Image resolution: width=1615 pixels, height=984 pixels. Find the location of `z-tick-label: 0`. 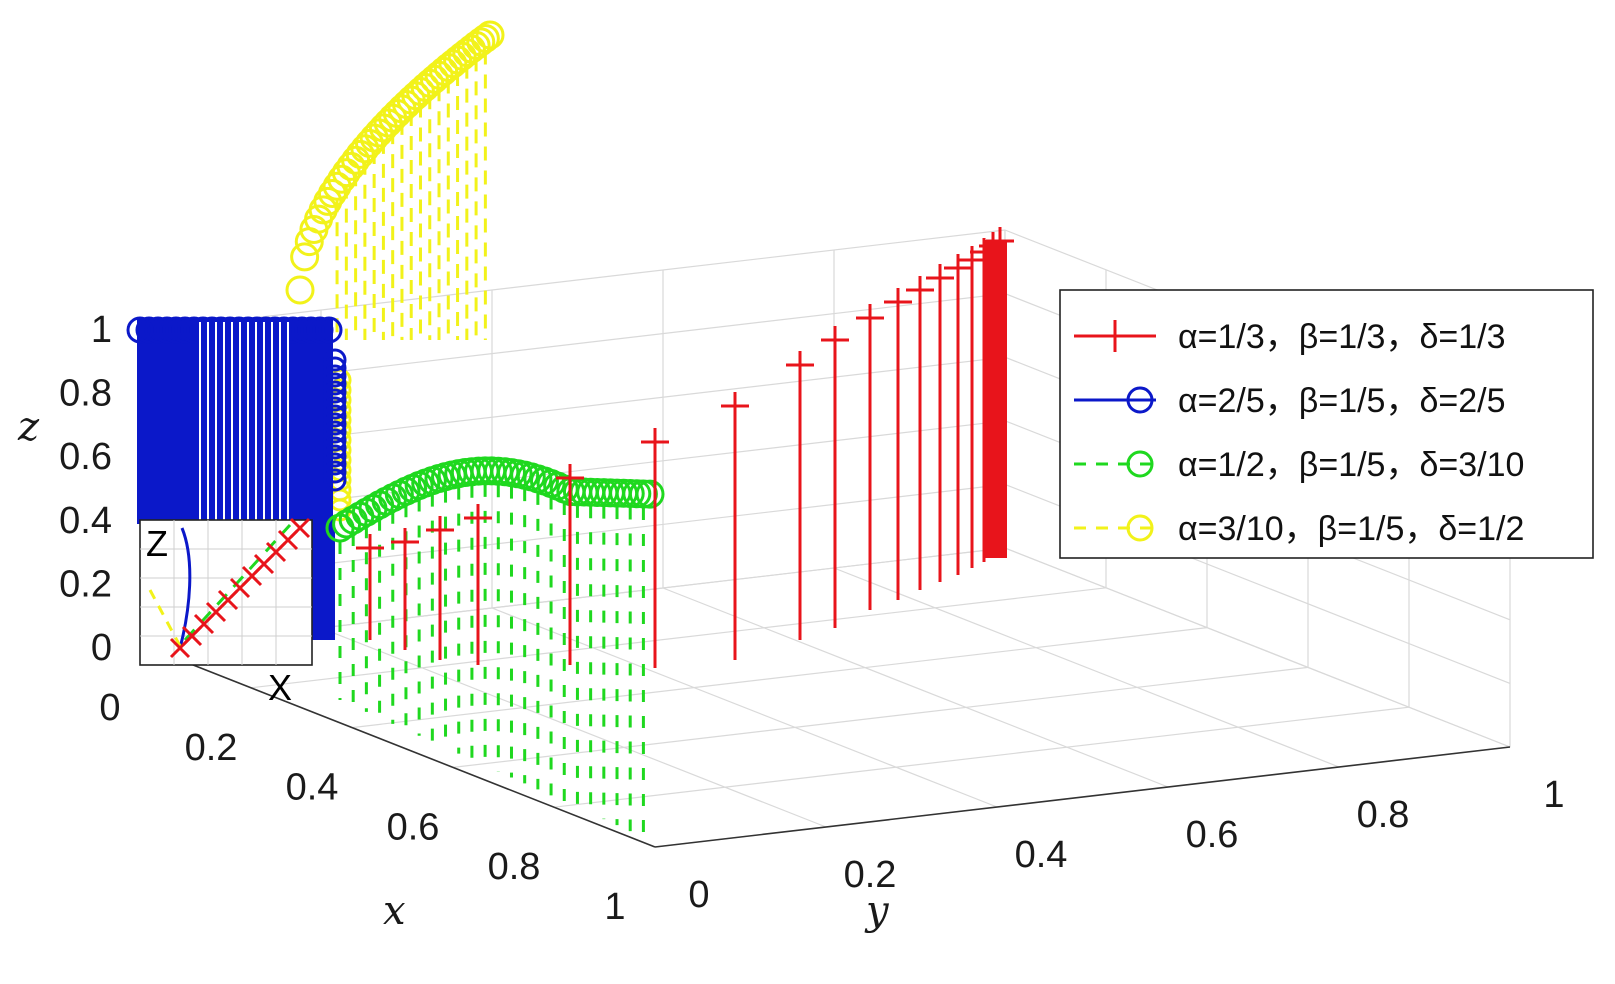

z-tick-label: 0 is located at coordinates (101, 648).